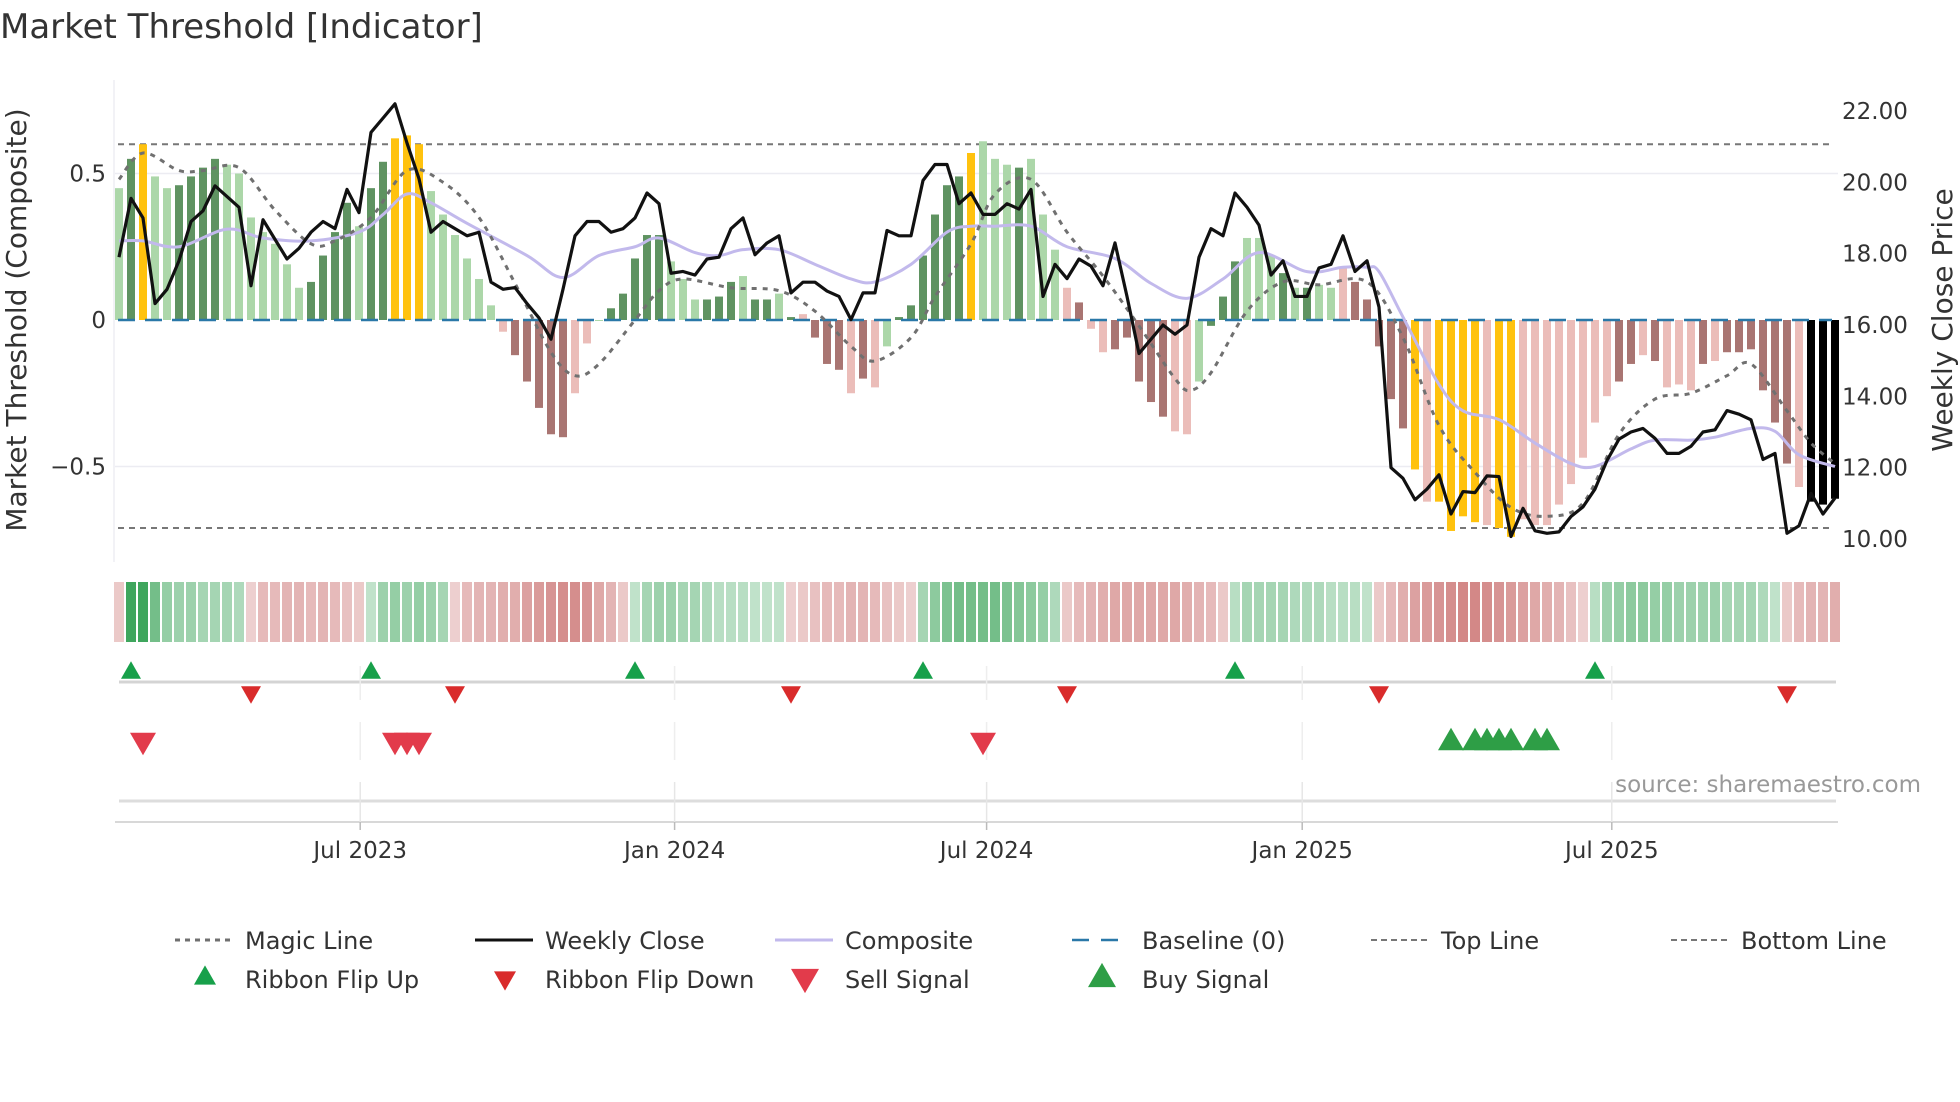  I want to click on x-tick-label: Jan 2025, so click(1301, 851).